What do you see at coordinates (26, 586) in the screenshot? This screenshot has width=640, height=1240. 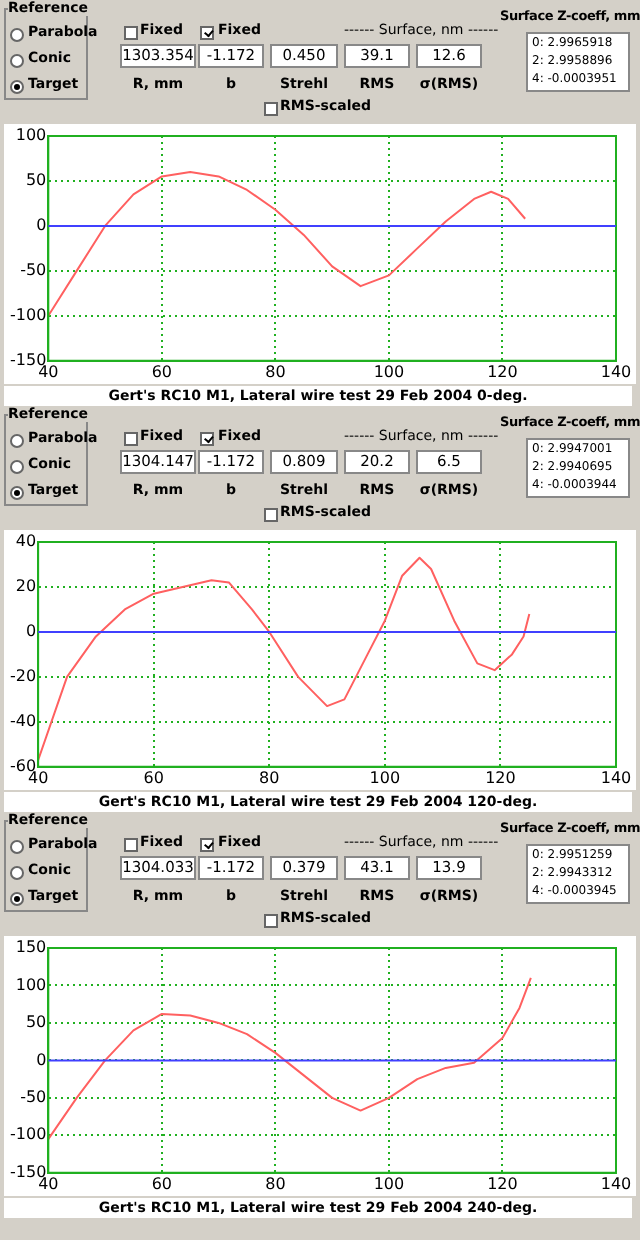 I see `y-tick-label: 20` at bounding box center [26, 586].